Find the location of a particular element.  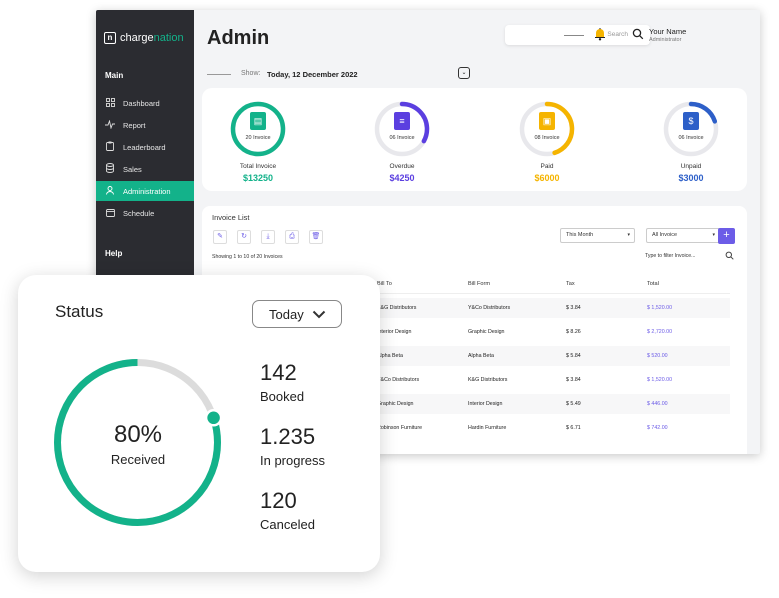

progress-ring: ≡ 06 Invoice is located at coordinates (402, 129).